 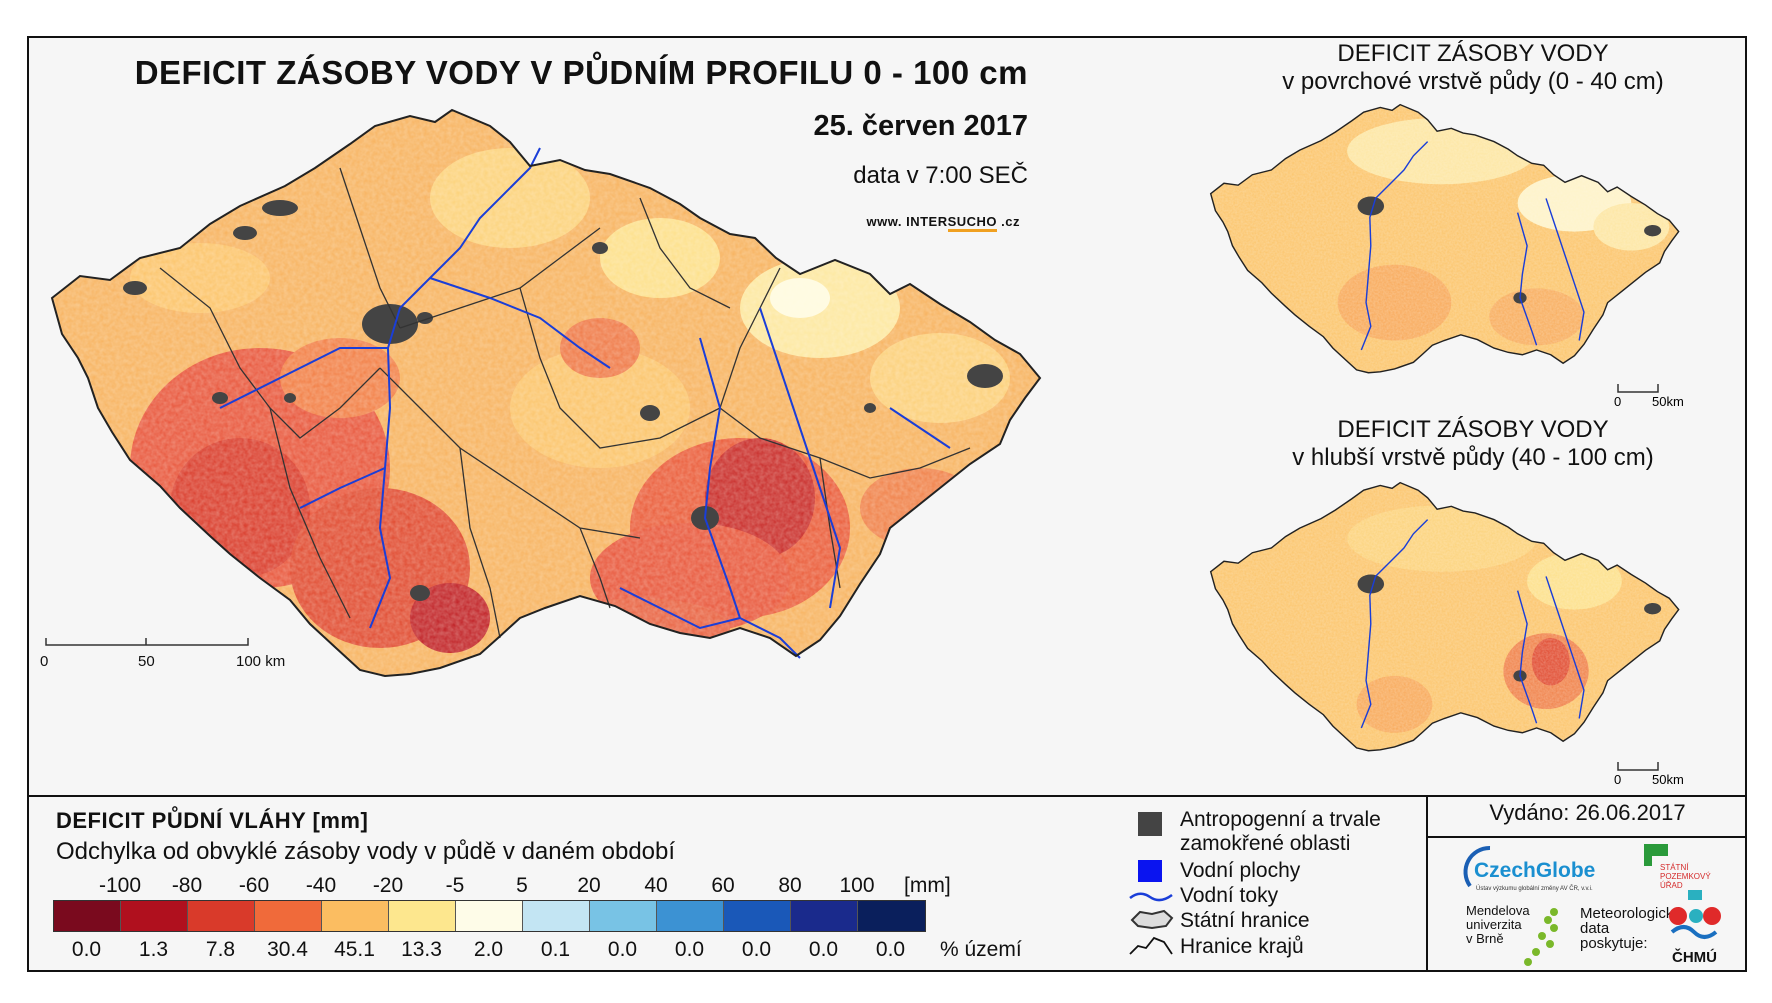 I want to click on logo-line: data, so click(x=1595, y=928).